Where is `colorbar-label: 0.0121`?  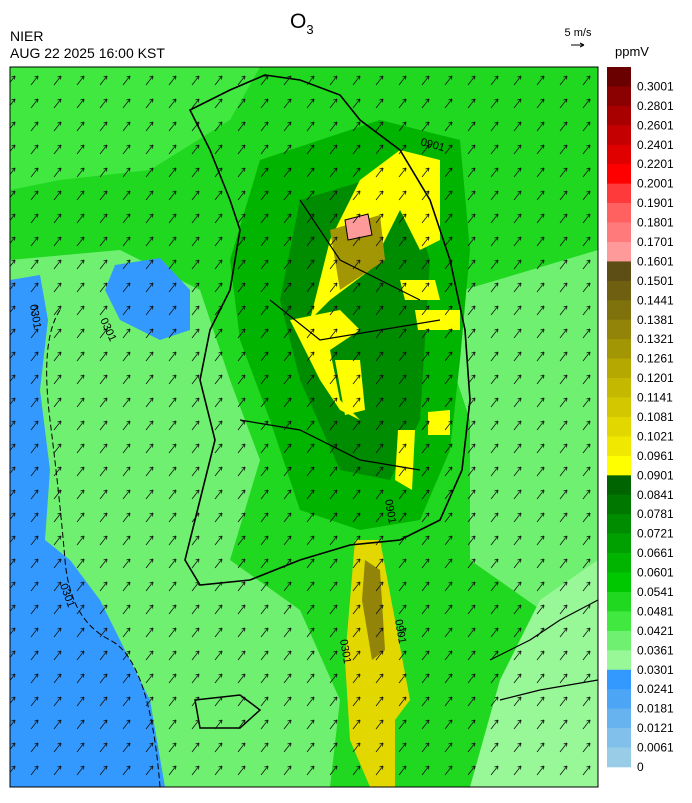
colorbar-label: 0.0121 is located at coordinates (655, 728).